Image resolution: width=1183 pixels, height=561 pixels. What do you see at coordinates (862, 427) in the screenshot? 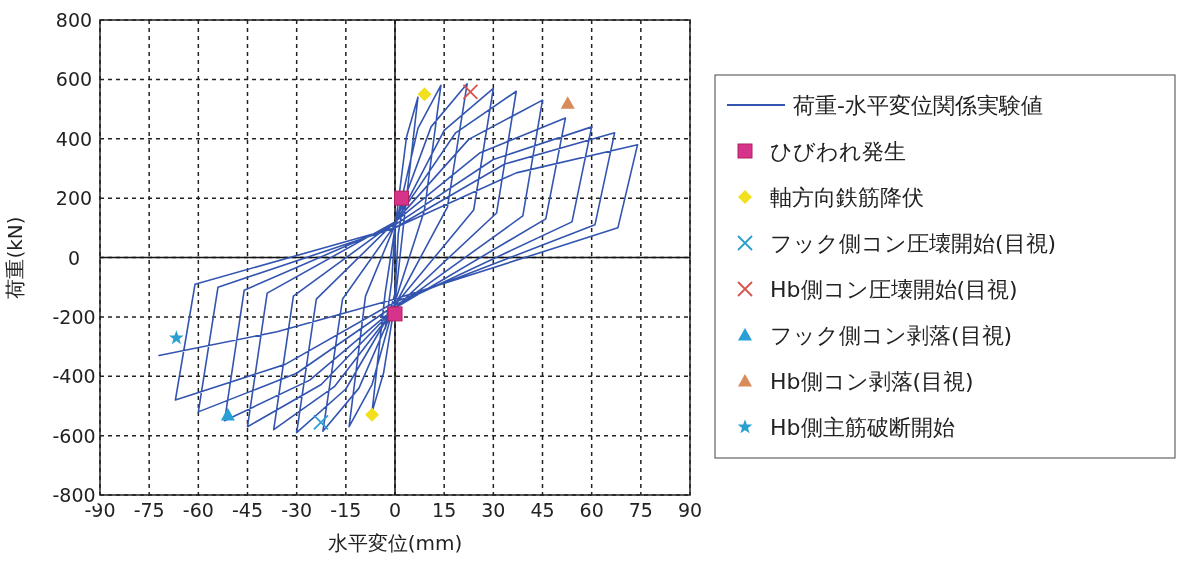
I see `legend-label: Hb側主筋破断開始` at bounding box center [862, 427].